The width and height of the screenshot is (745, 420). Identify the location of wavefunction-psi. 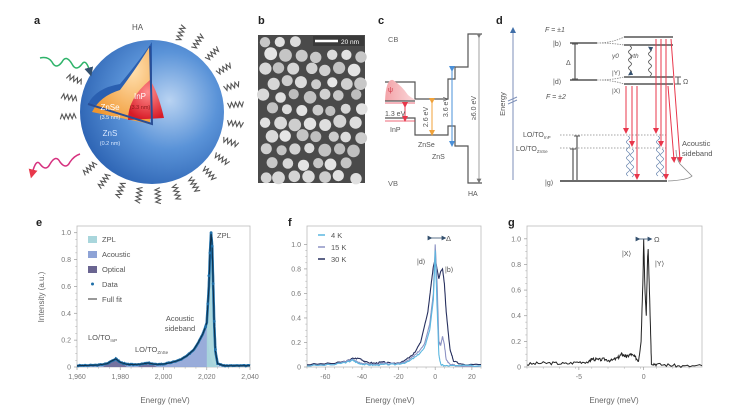
(402, 90).